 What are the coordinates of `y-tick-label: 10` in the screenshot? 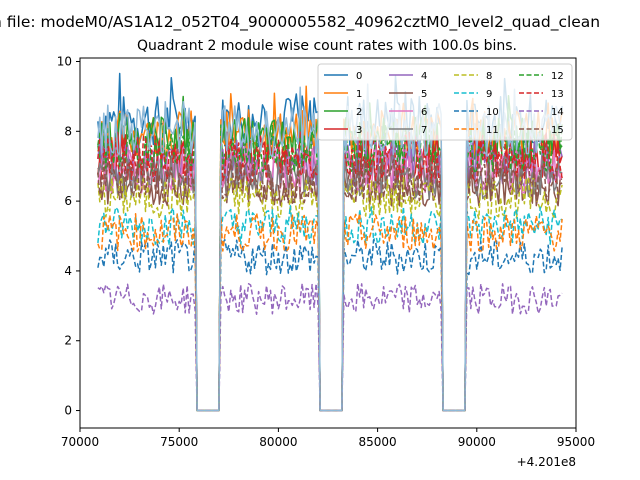 It's located at (64, 61).